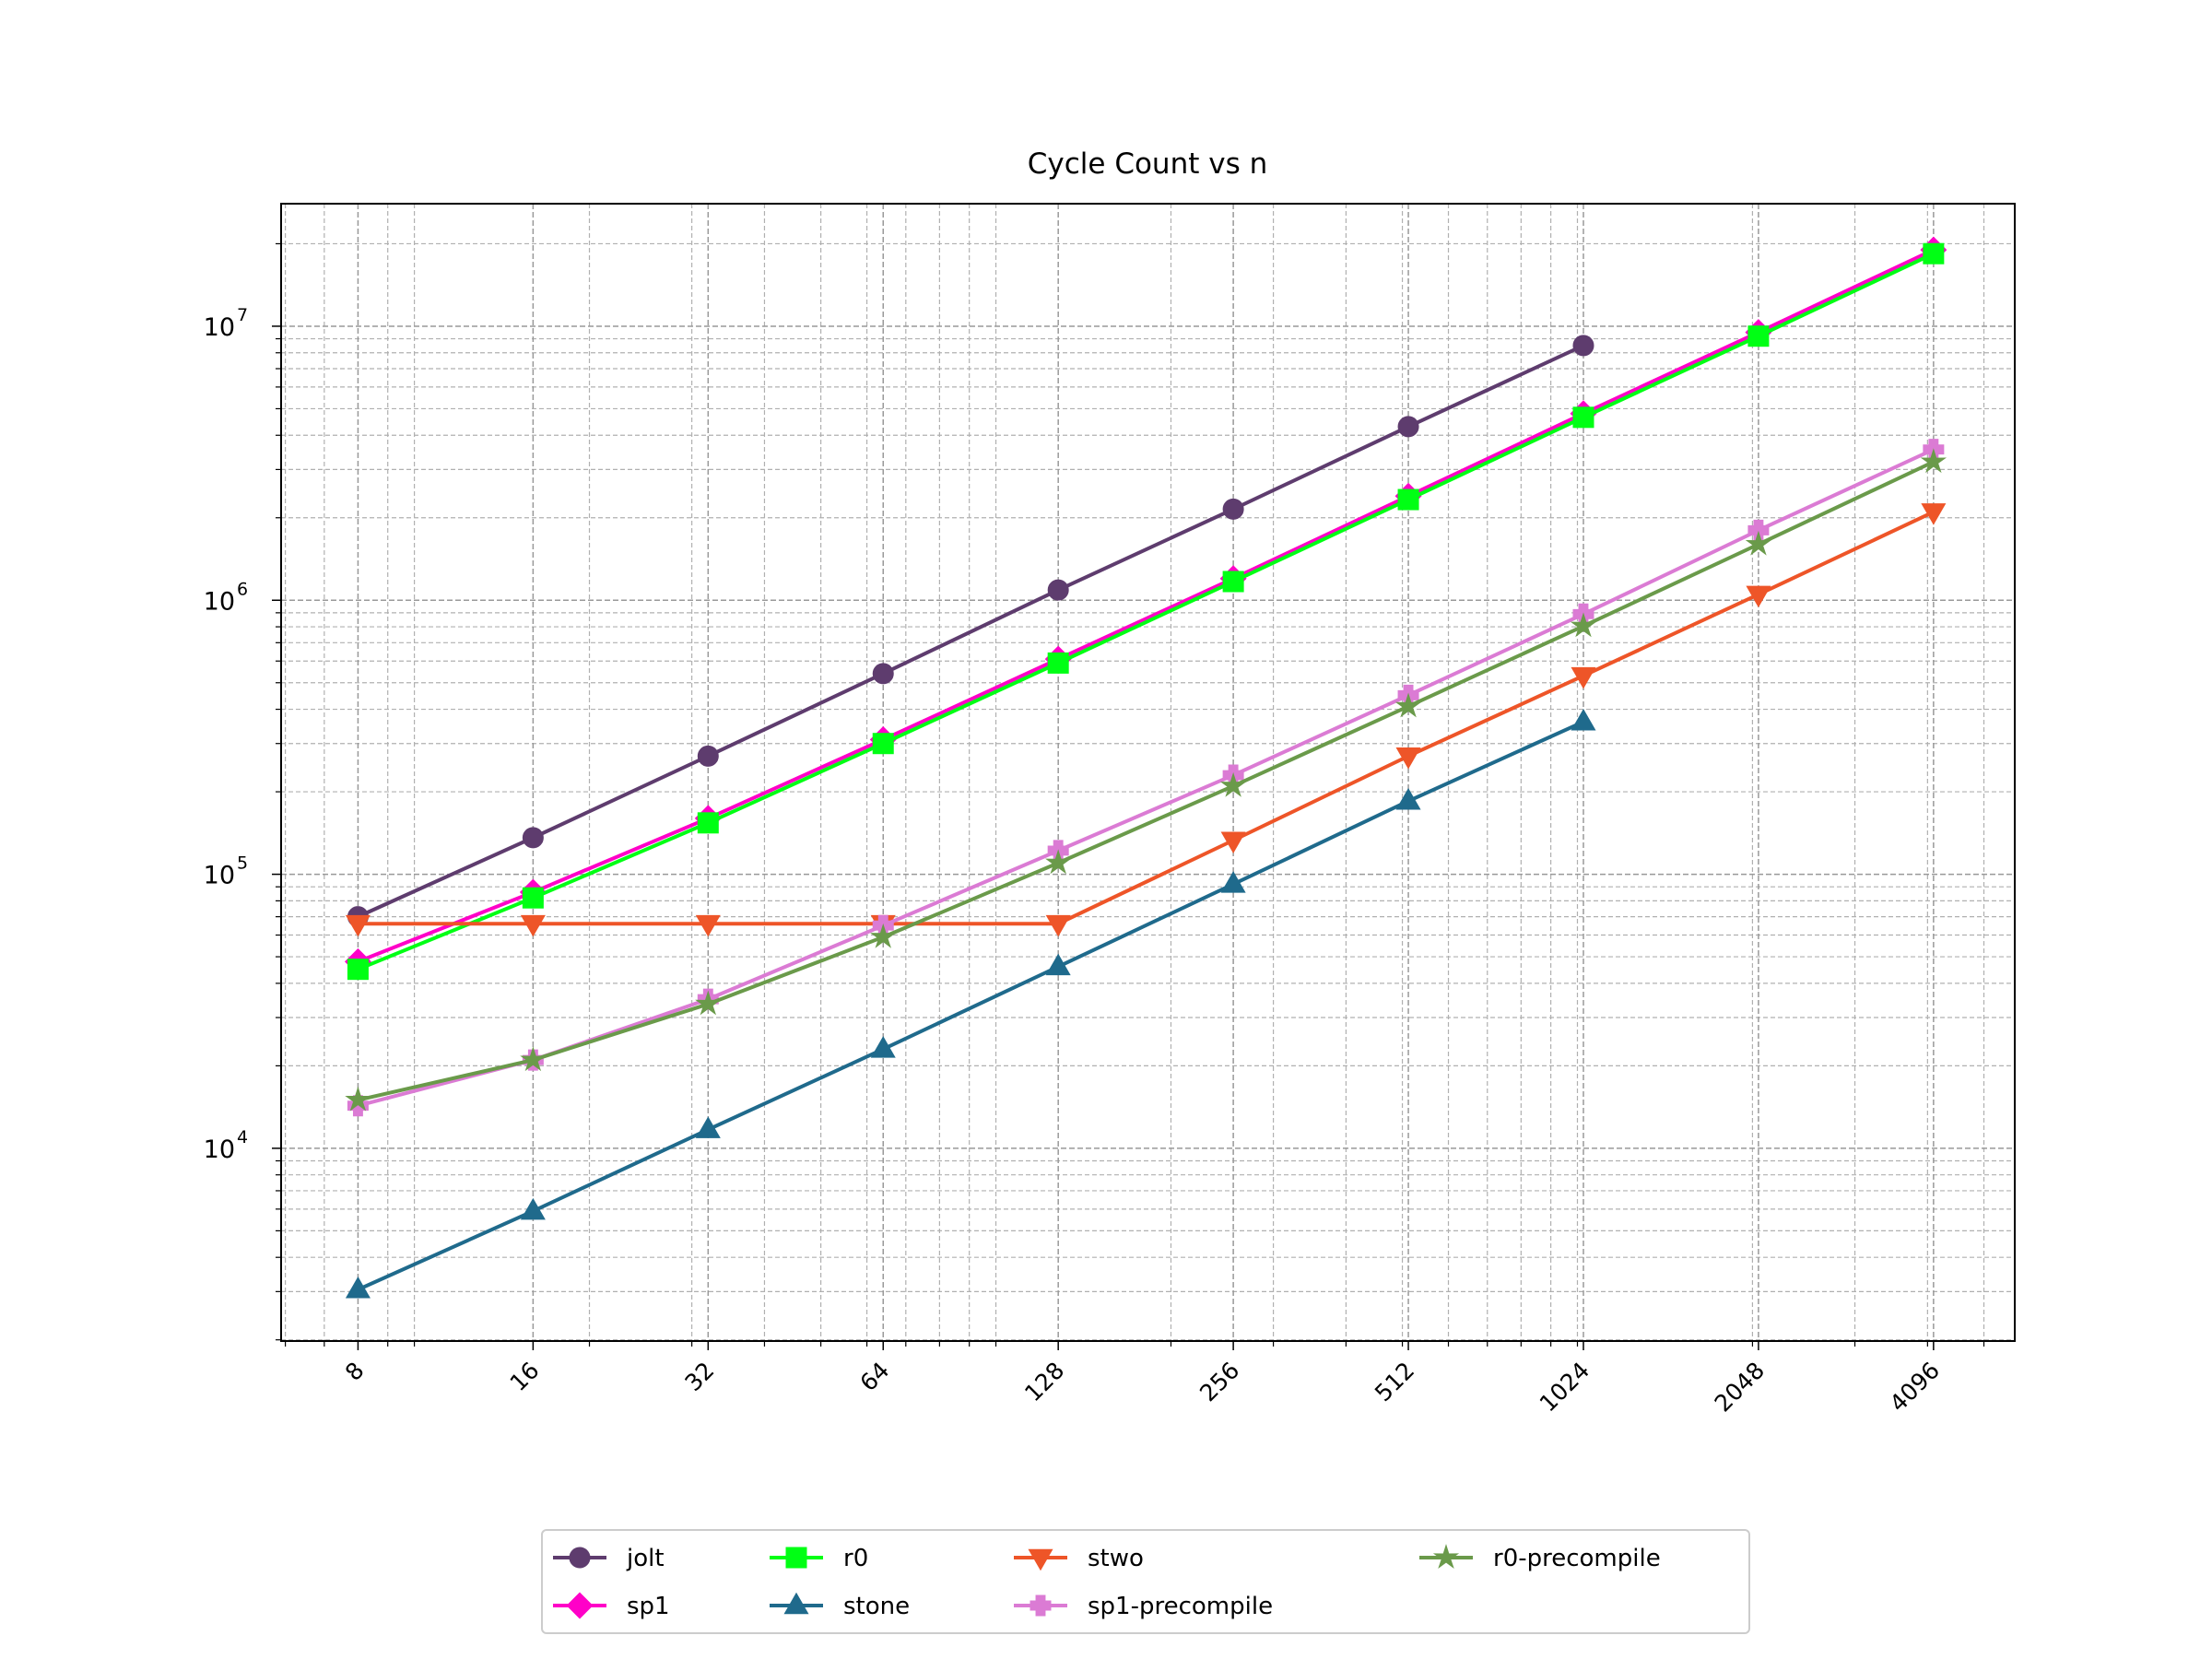  Describe the element at coordinates (1740, 1387) in the screenshot. I see `x-tick-label: 2048` at that location.